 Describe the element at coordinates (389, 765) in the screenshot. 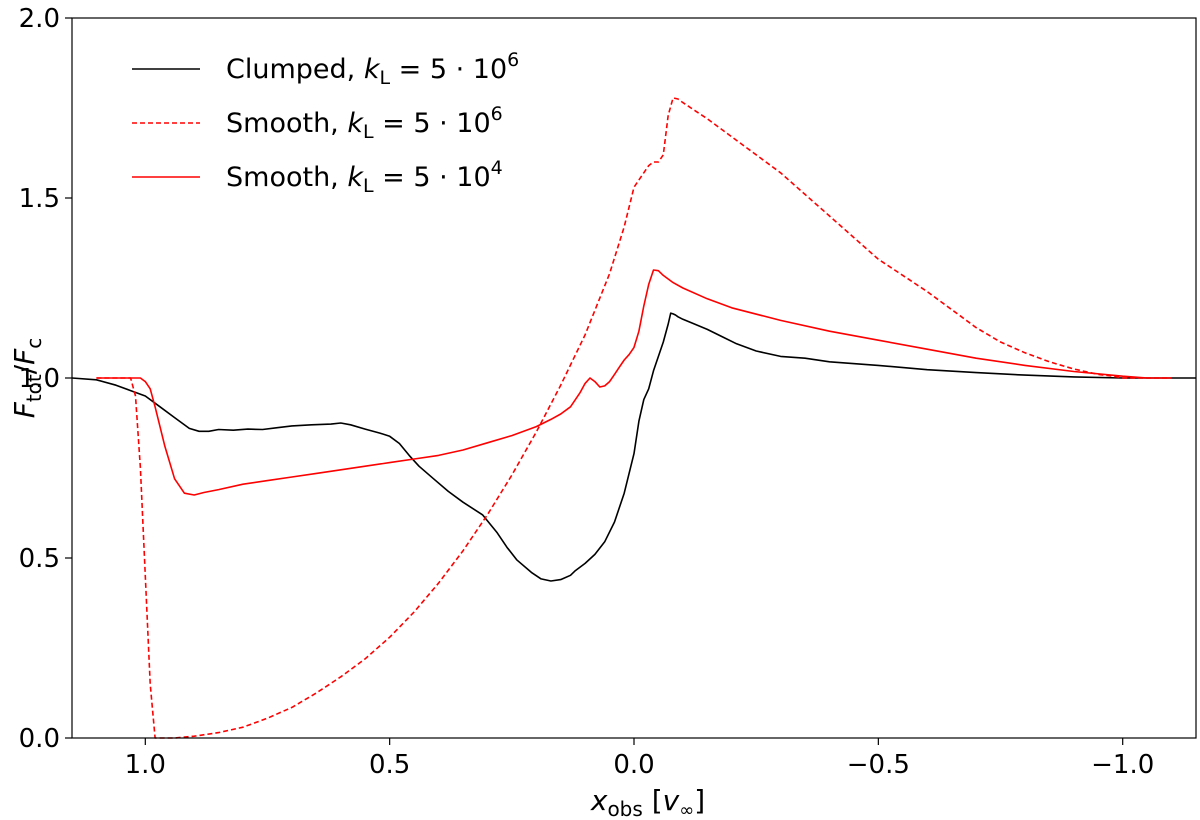

I see `x-tick-label-1: 0.5` at that location.